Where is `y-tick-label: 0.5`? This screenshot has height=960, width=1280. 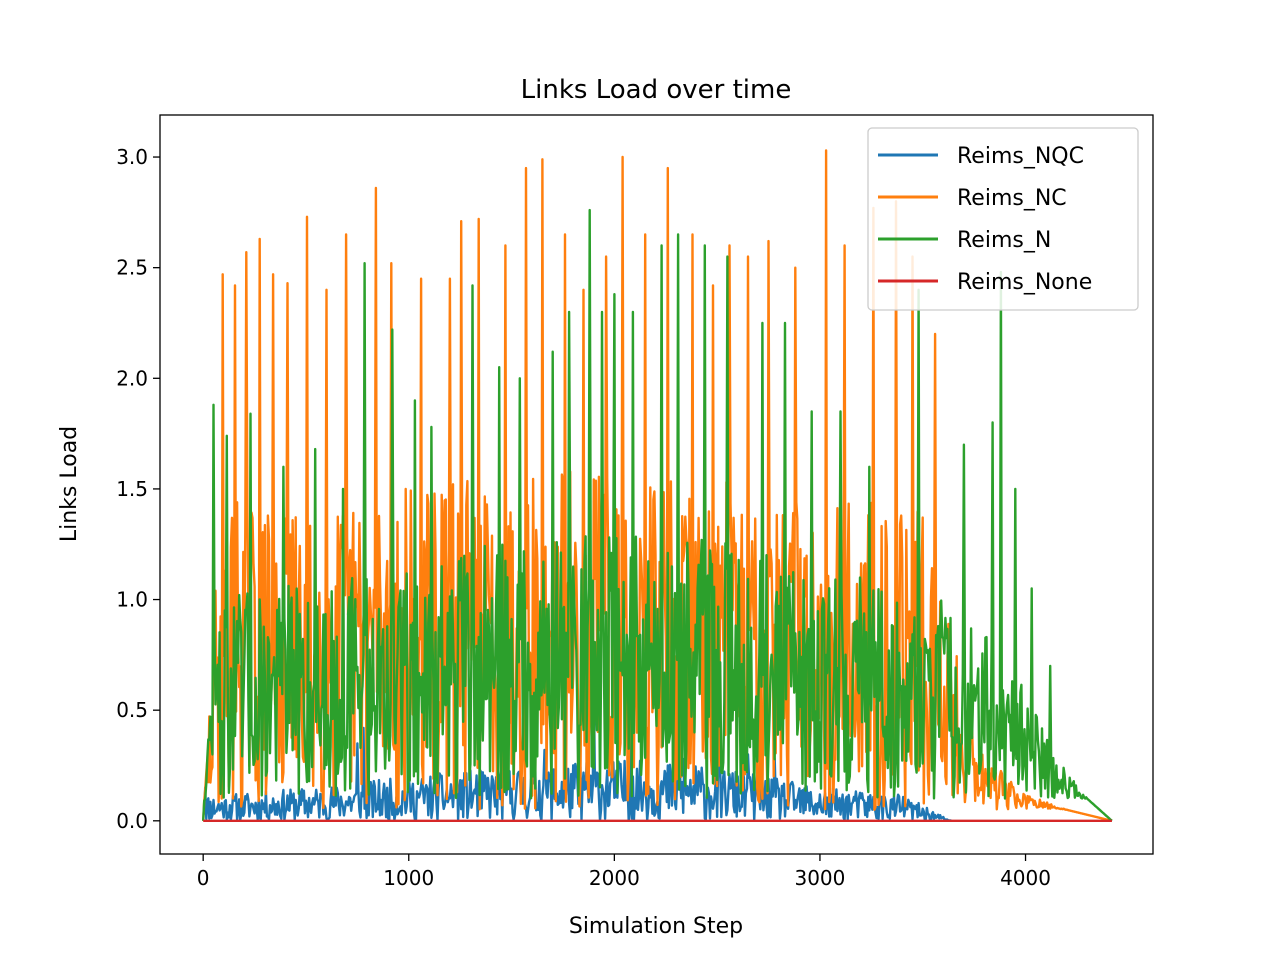
y-tick-label: 0.5 is located at coordinates (132, 710).